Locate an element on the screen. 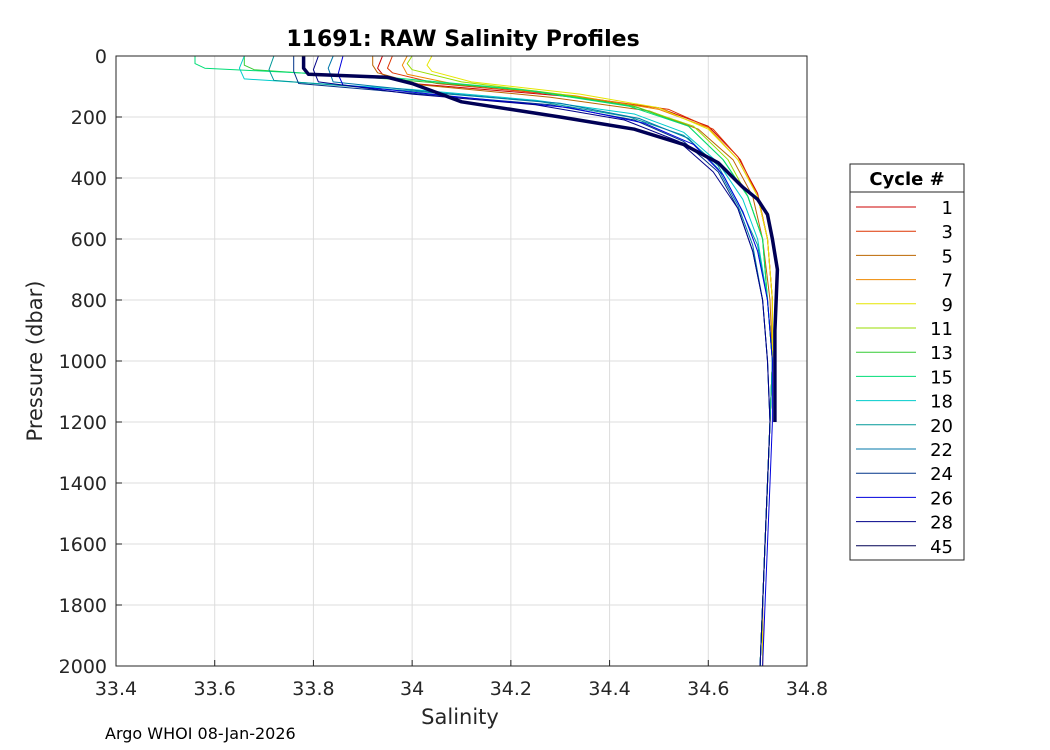 Image resolution: width=1050 pixels, height=750 pixels. x-tick-label: 34.2 is located at coordinates (511, 689).